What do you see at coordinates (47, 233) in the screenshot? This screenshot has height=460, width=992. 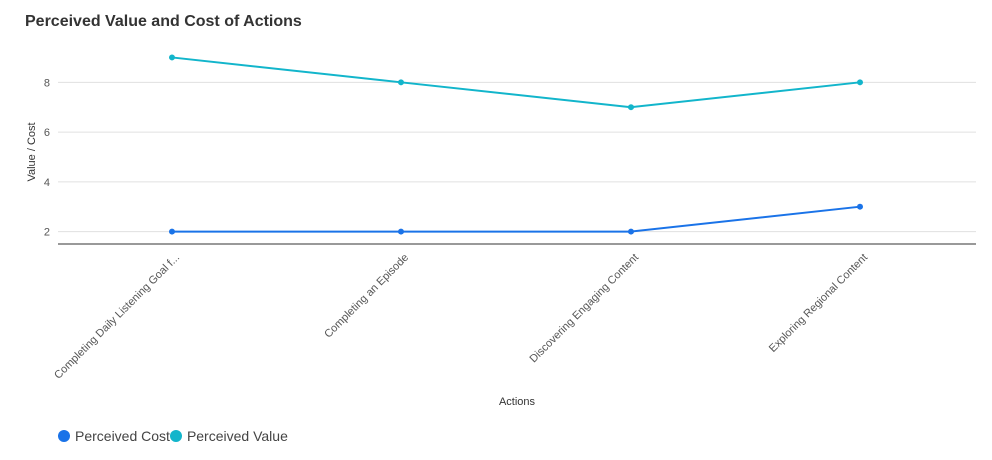 I see `y-tick-label: 2` at bounding box center [47, 233].